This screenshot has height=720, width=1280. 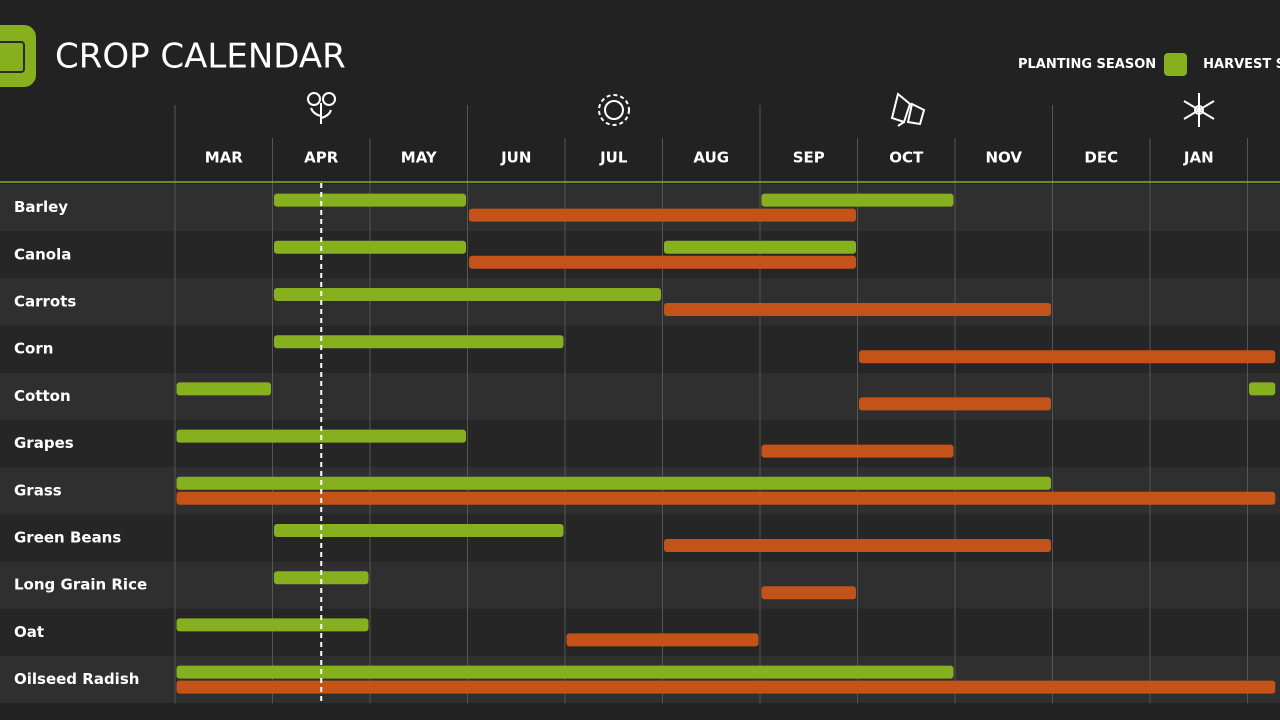 What do you see at coordinates (33, 349) in the screenshot?
I see `crop-name: Corn` at bounding box center [33, 349].